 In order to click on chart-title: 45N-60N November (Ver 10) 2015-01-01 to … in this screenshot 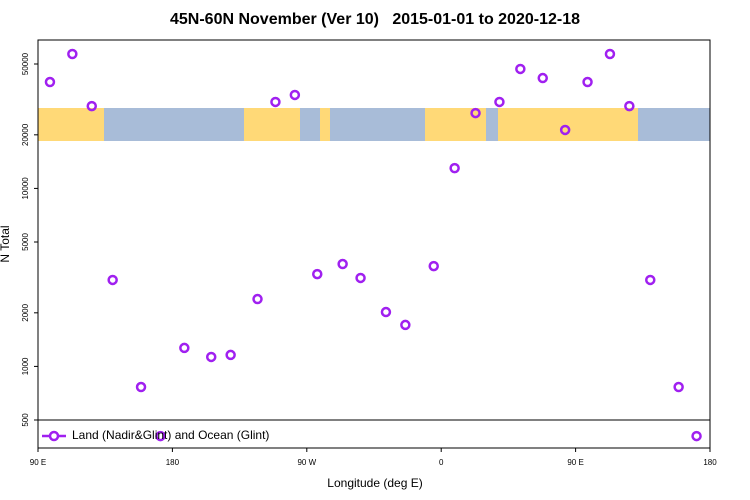, I will do `click(375, 19)`.